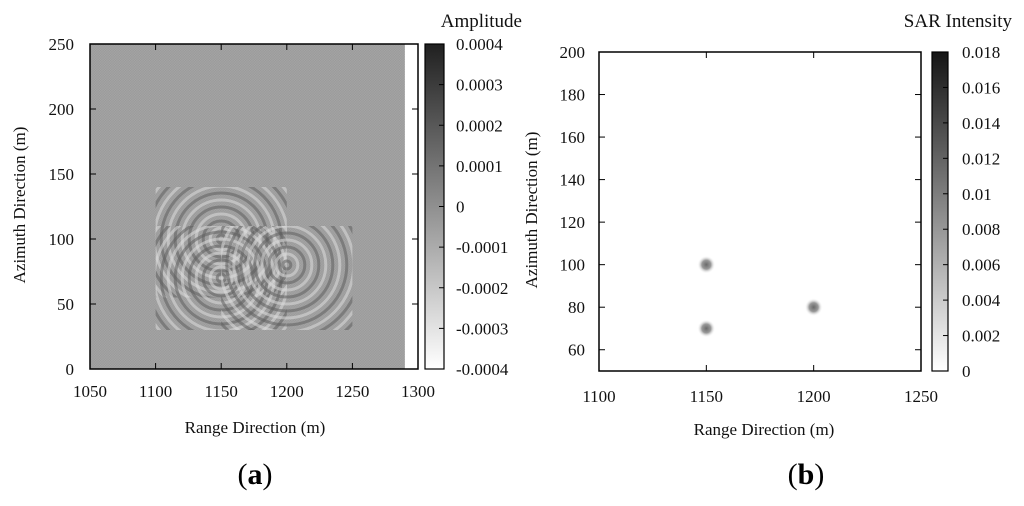 This screenshot has width=1024, height=506. Describe the element at coordinates (981, 123) in the screenshot. I see `colorbar-tick-label: 0.014` at that location.